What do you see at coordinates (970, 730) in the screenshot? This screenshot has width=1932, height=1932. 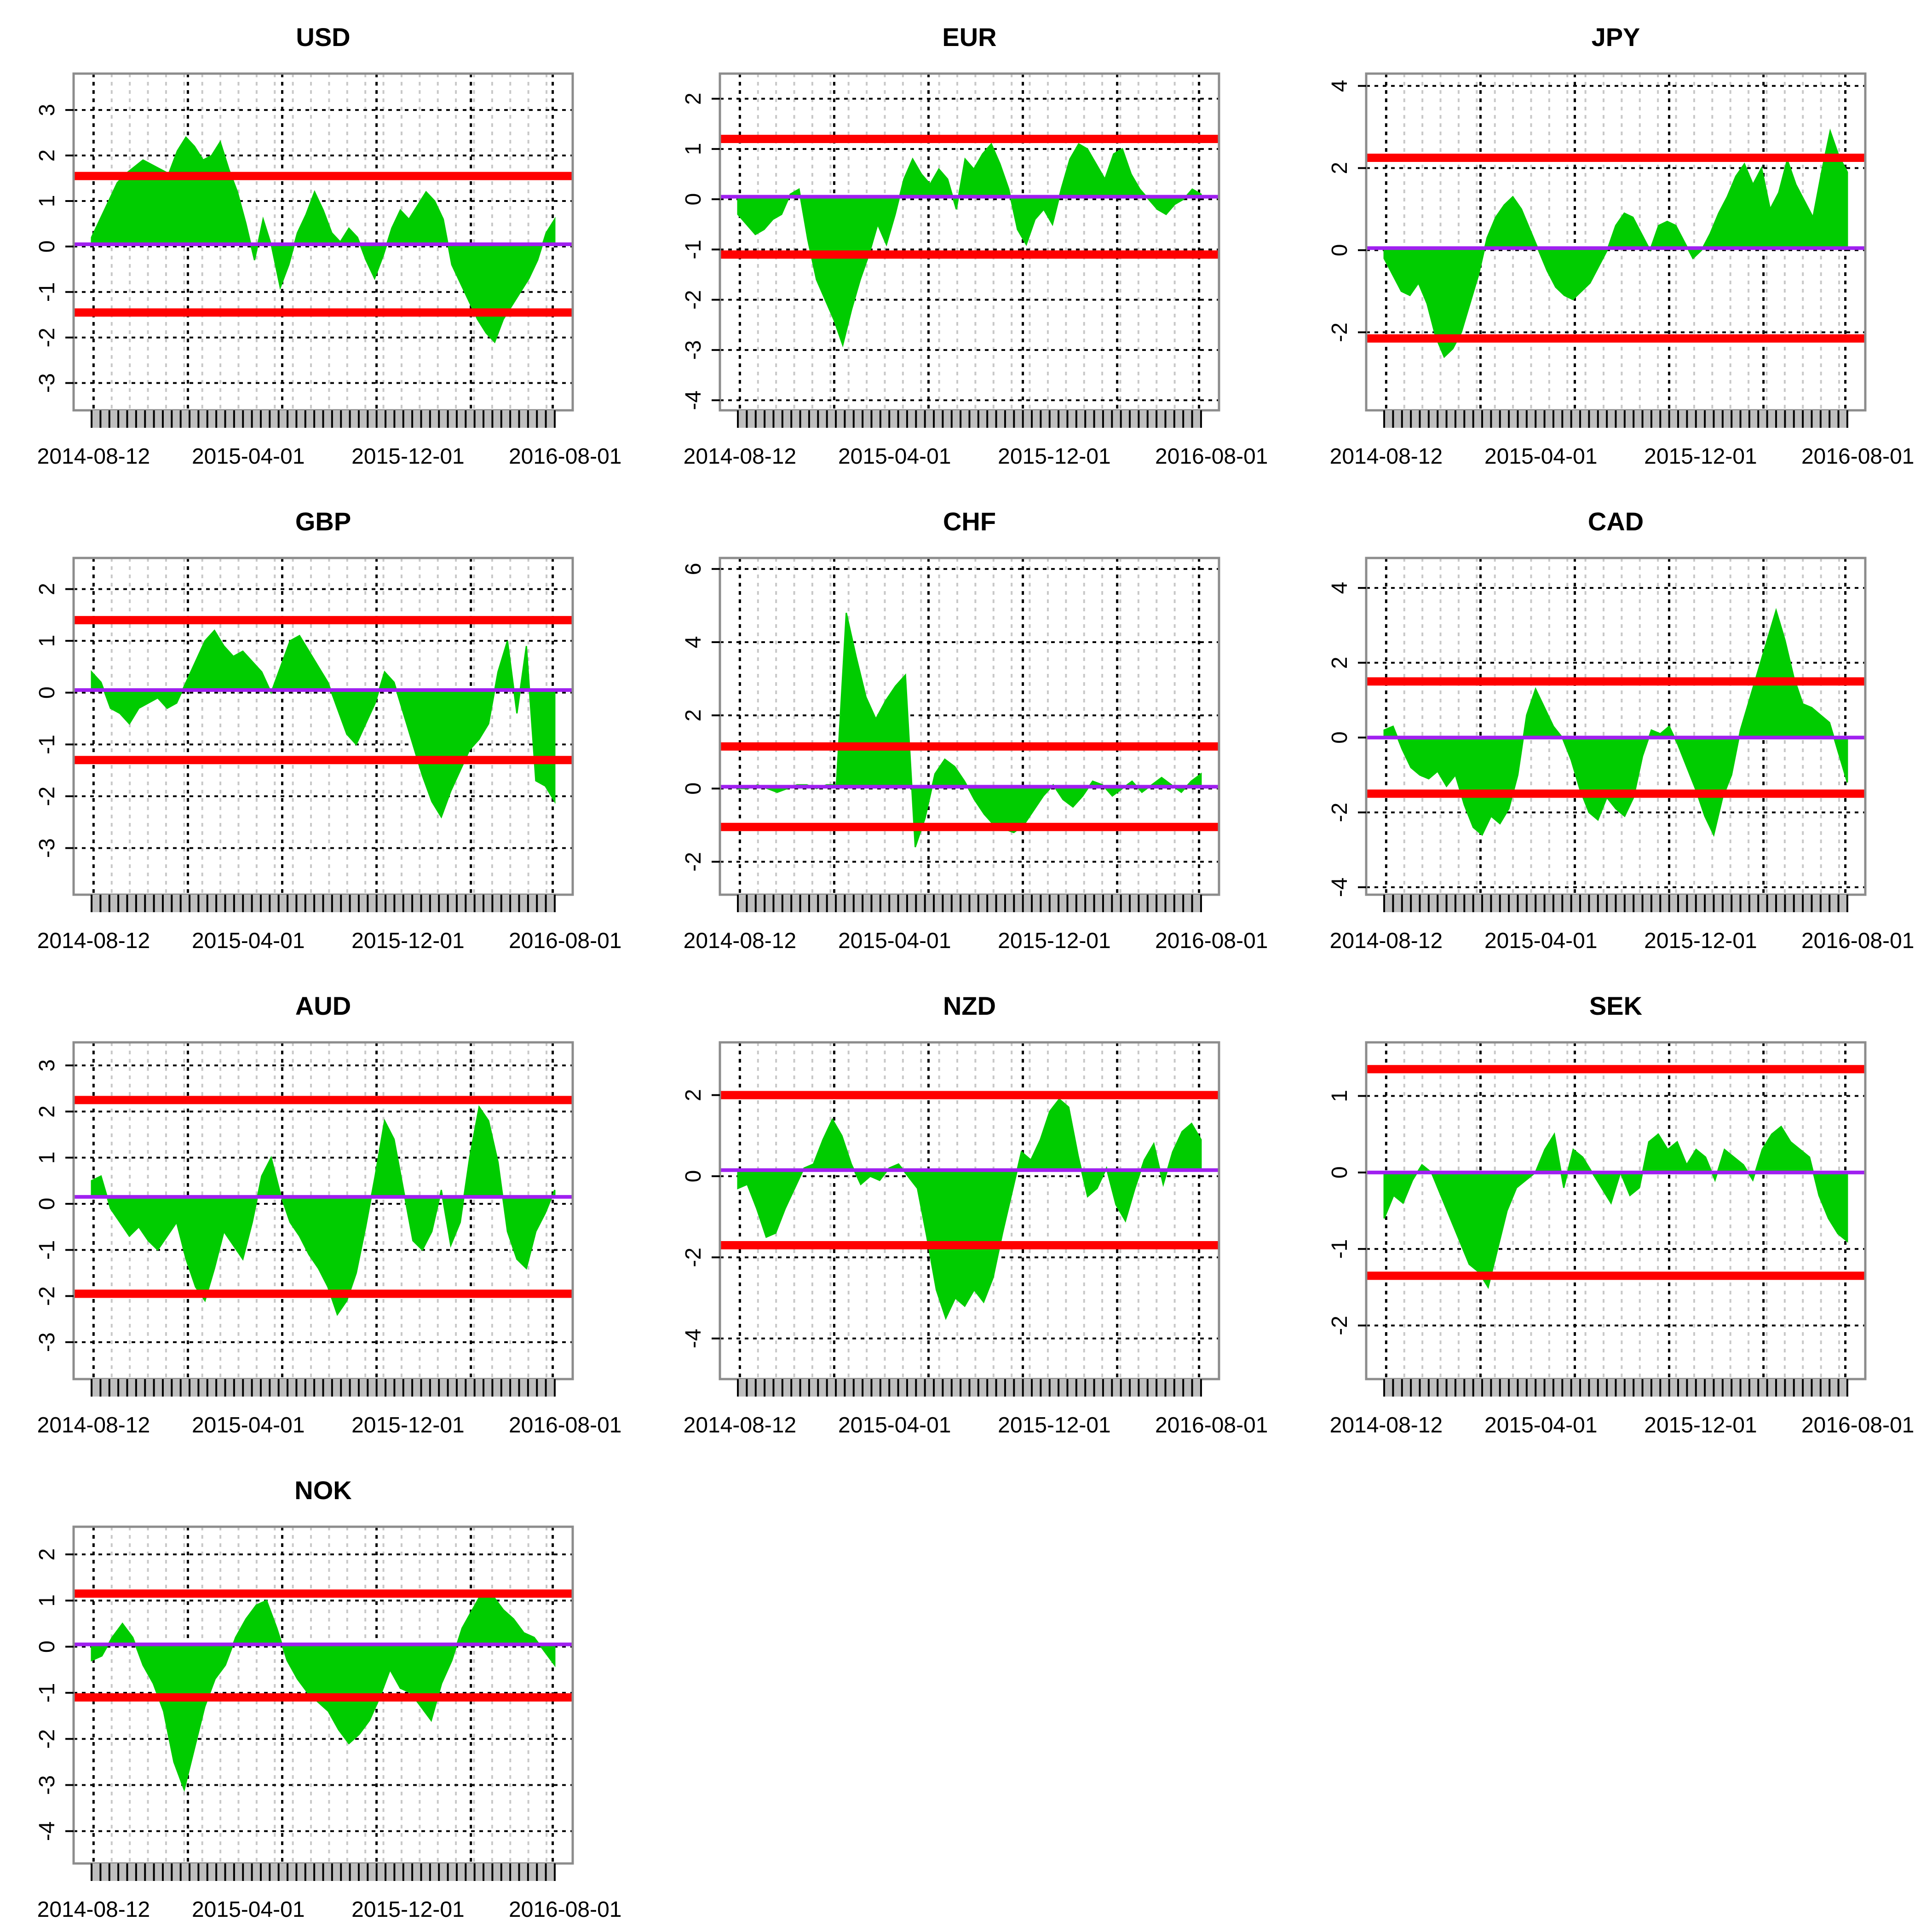 I see `area-chf` at bounding box center [970, 730].